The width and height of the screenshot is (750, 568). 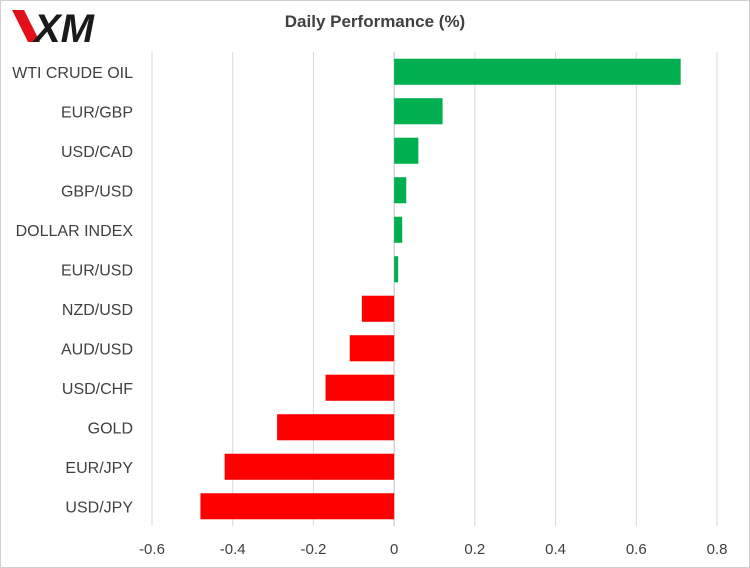 What do you see at coordinates (110, 428) in the screenshot?
I see `category-label: GOLD` at bounding box center [110, 428].